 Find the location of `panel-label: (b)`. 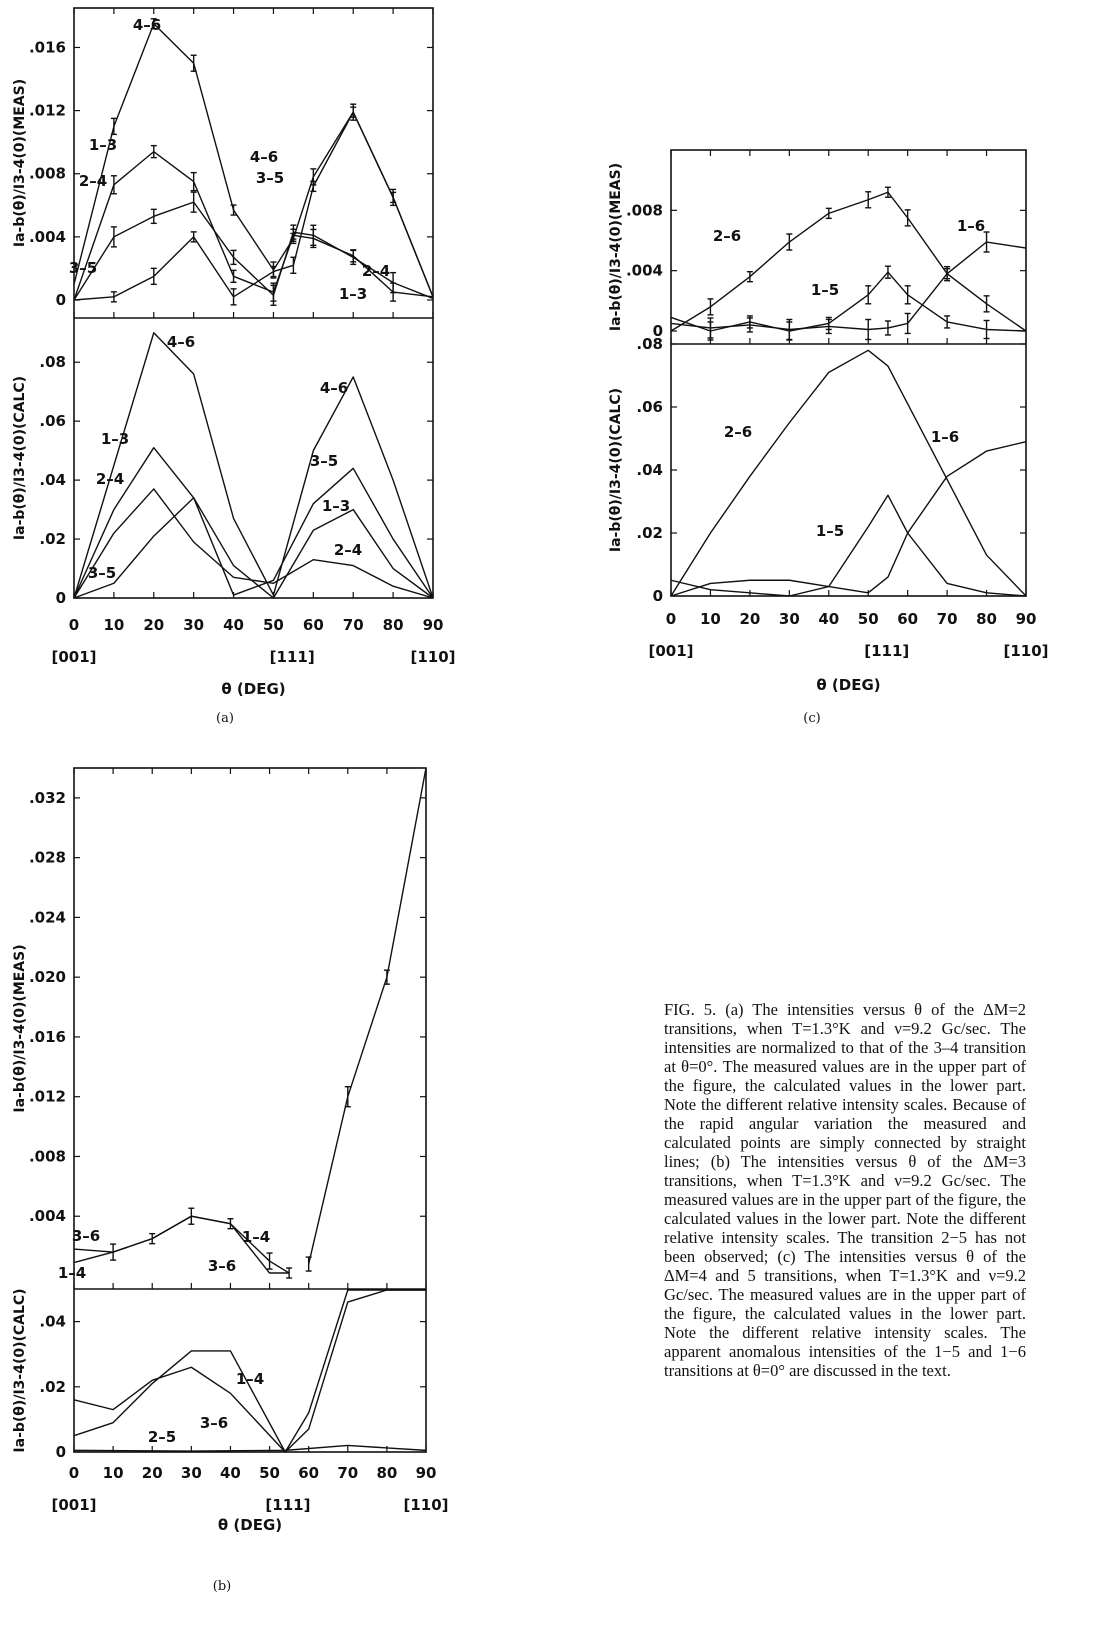

panel-label: (b) is located at coordinates (222, 1586).